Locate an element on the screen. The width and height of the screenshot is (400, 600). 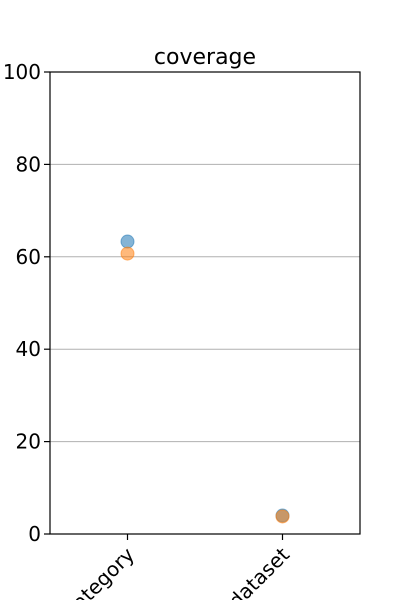
x-axis: category dataset is located at coordinates (177, 567).